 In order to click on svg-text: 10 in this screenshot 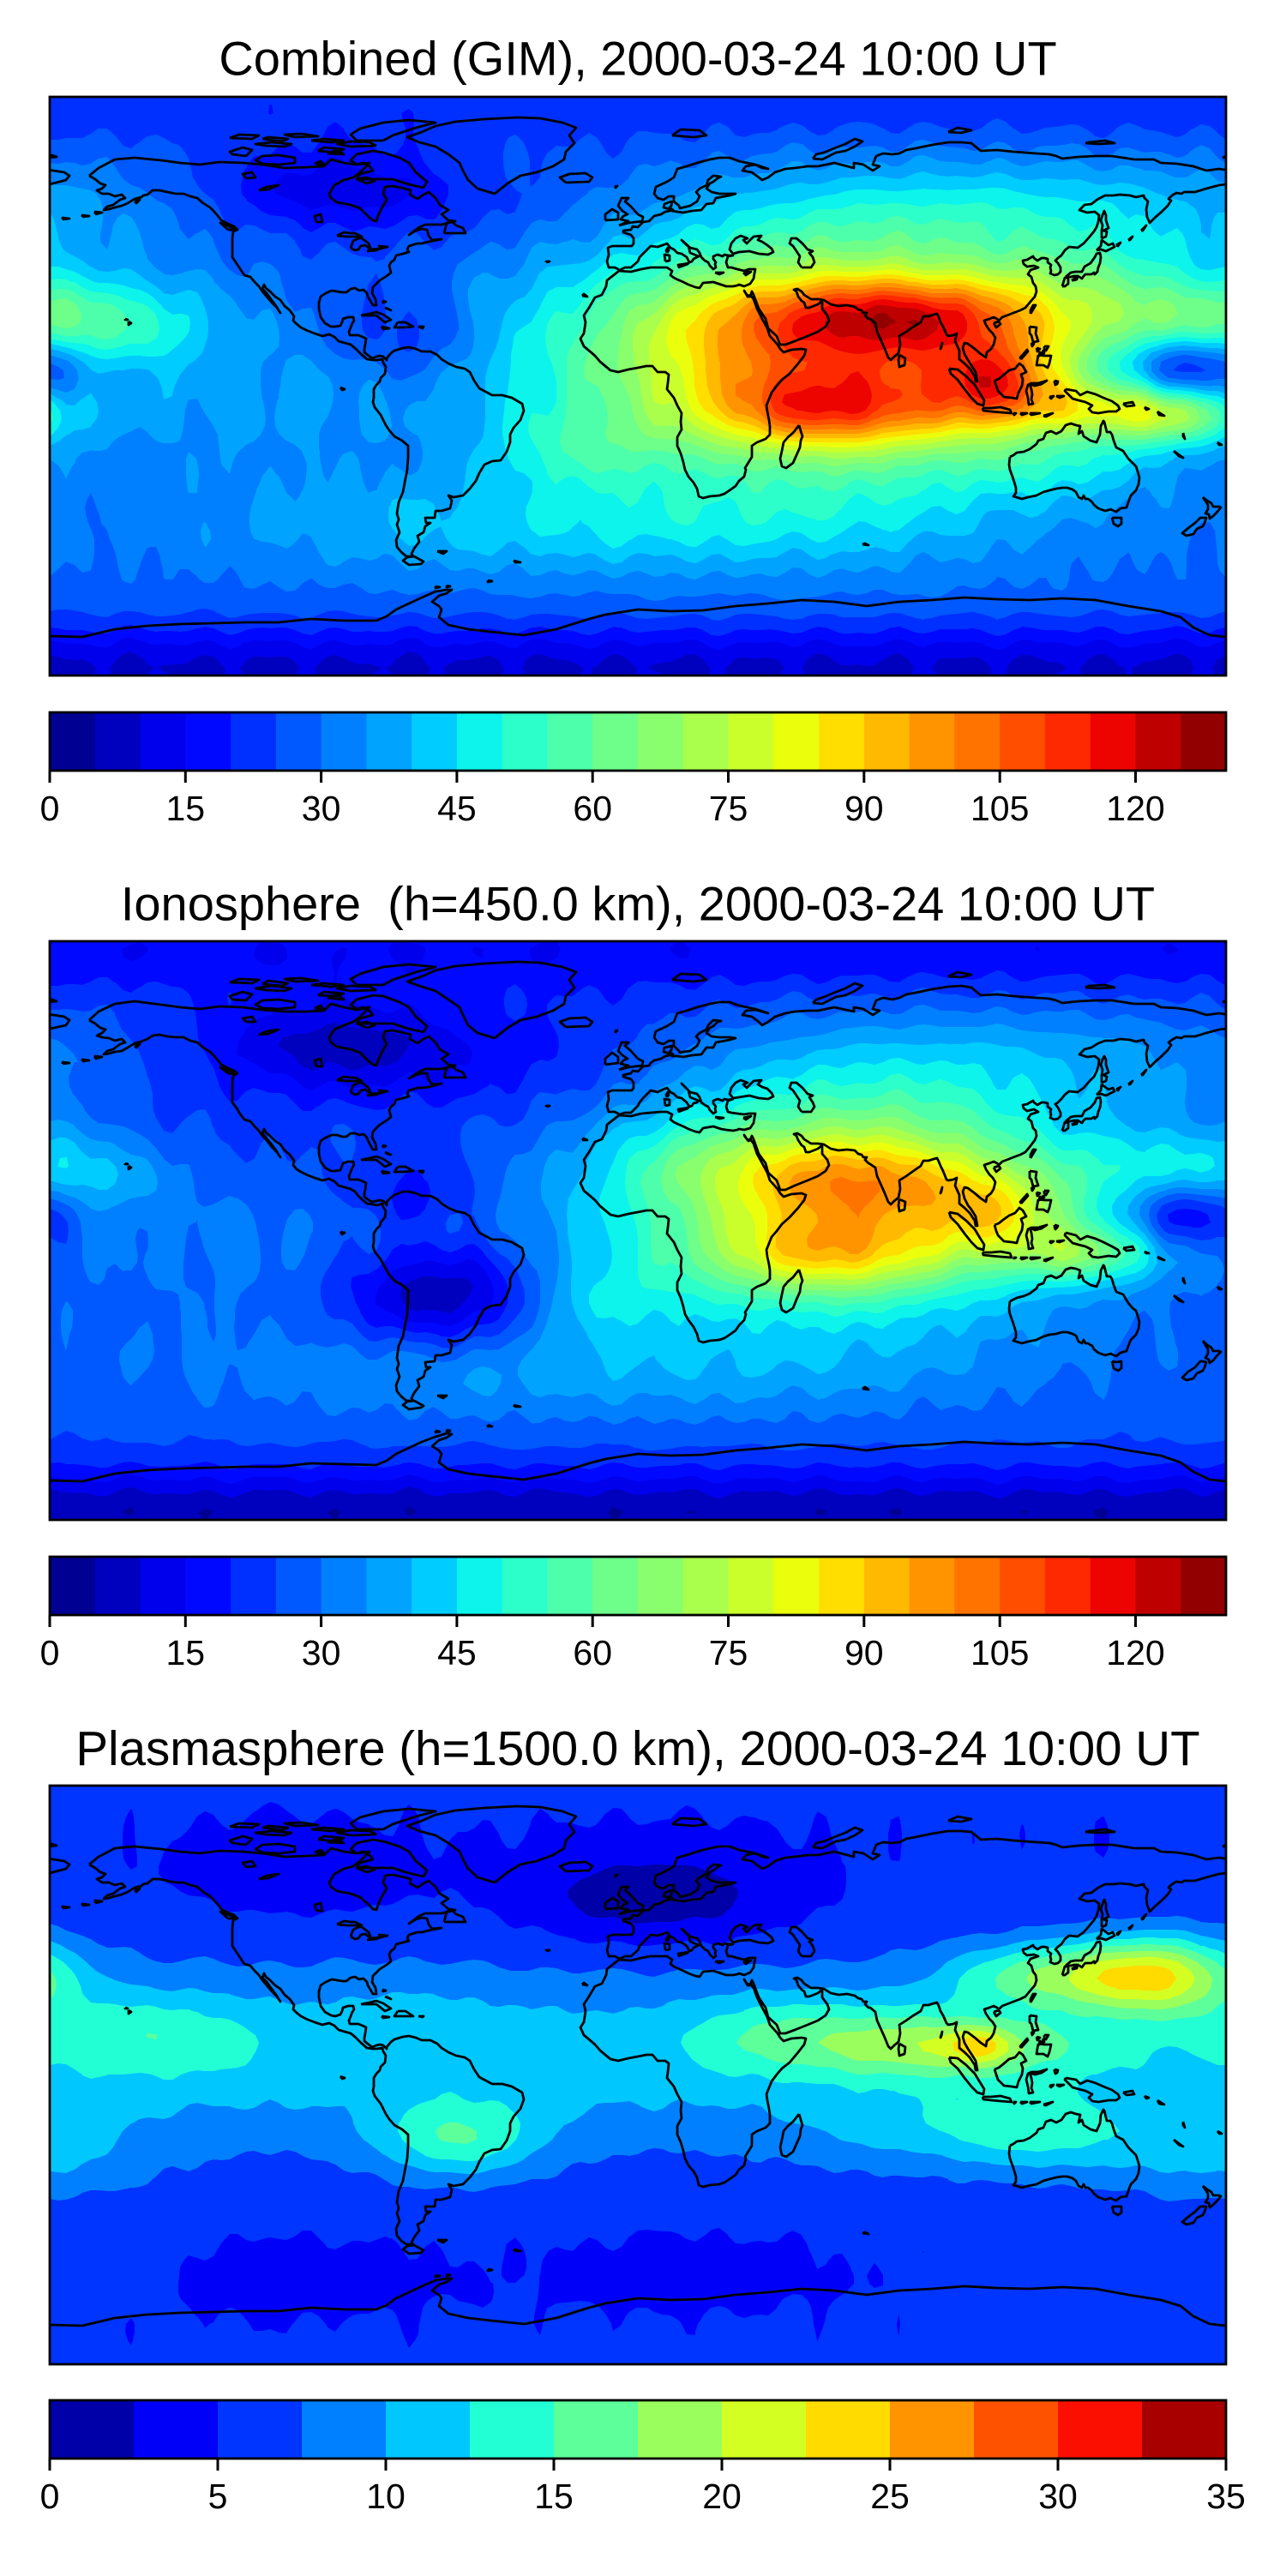, I will do `click(386, 2496)`.